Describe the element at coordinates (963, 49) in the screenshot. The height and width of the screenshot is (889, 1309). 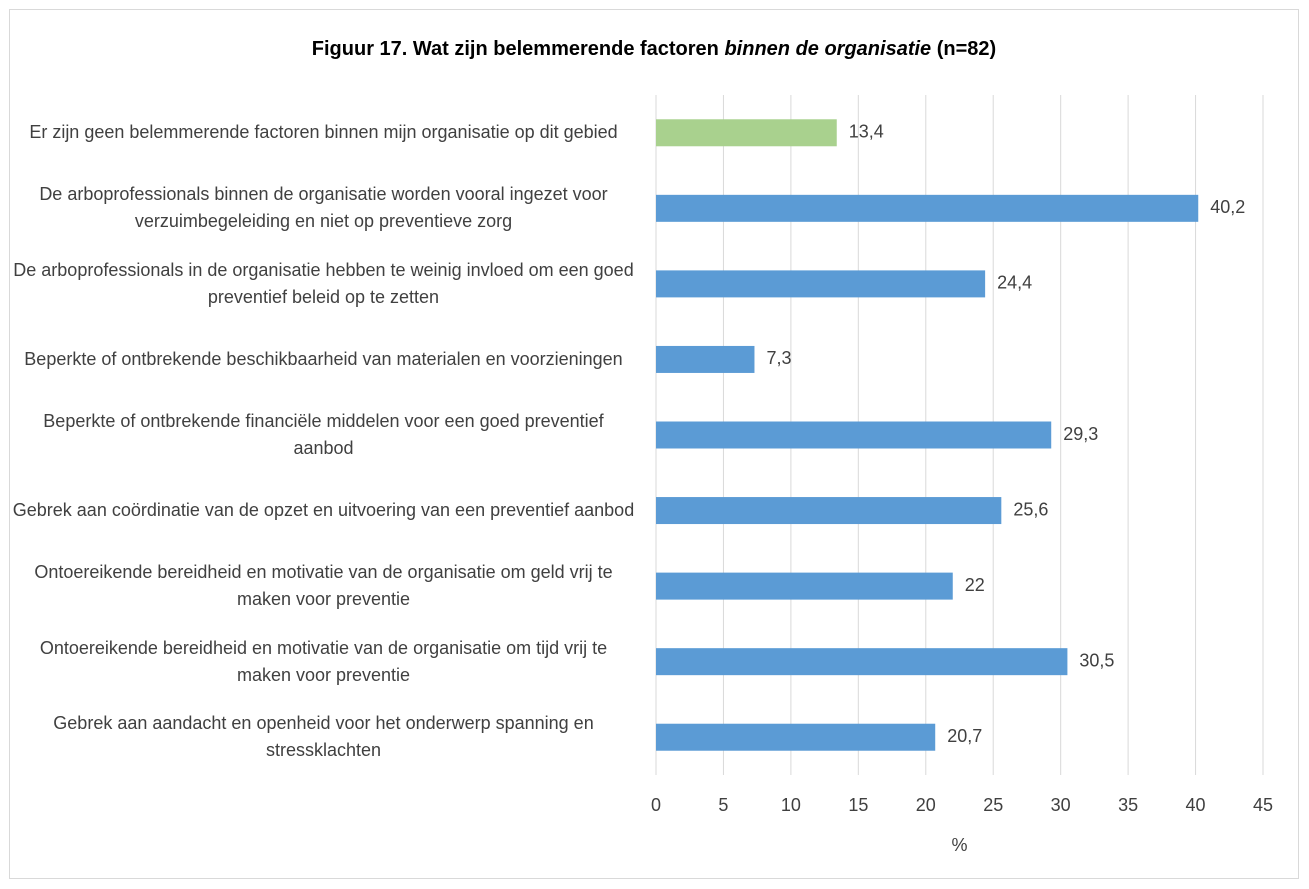
I see `title-part: (n=82)` at that location.